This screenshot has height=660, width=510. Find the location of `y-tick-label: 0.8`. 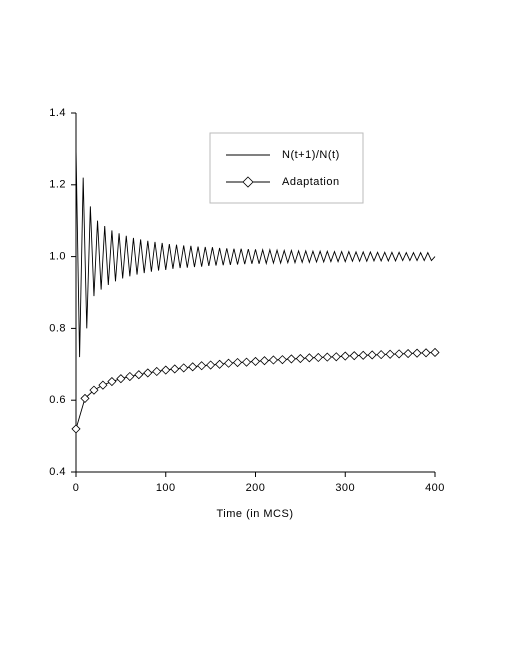

y-tick-label: 0.8 is located at coordinates (57, 328).